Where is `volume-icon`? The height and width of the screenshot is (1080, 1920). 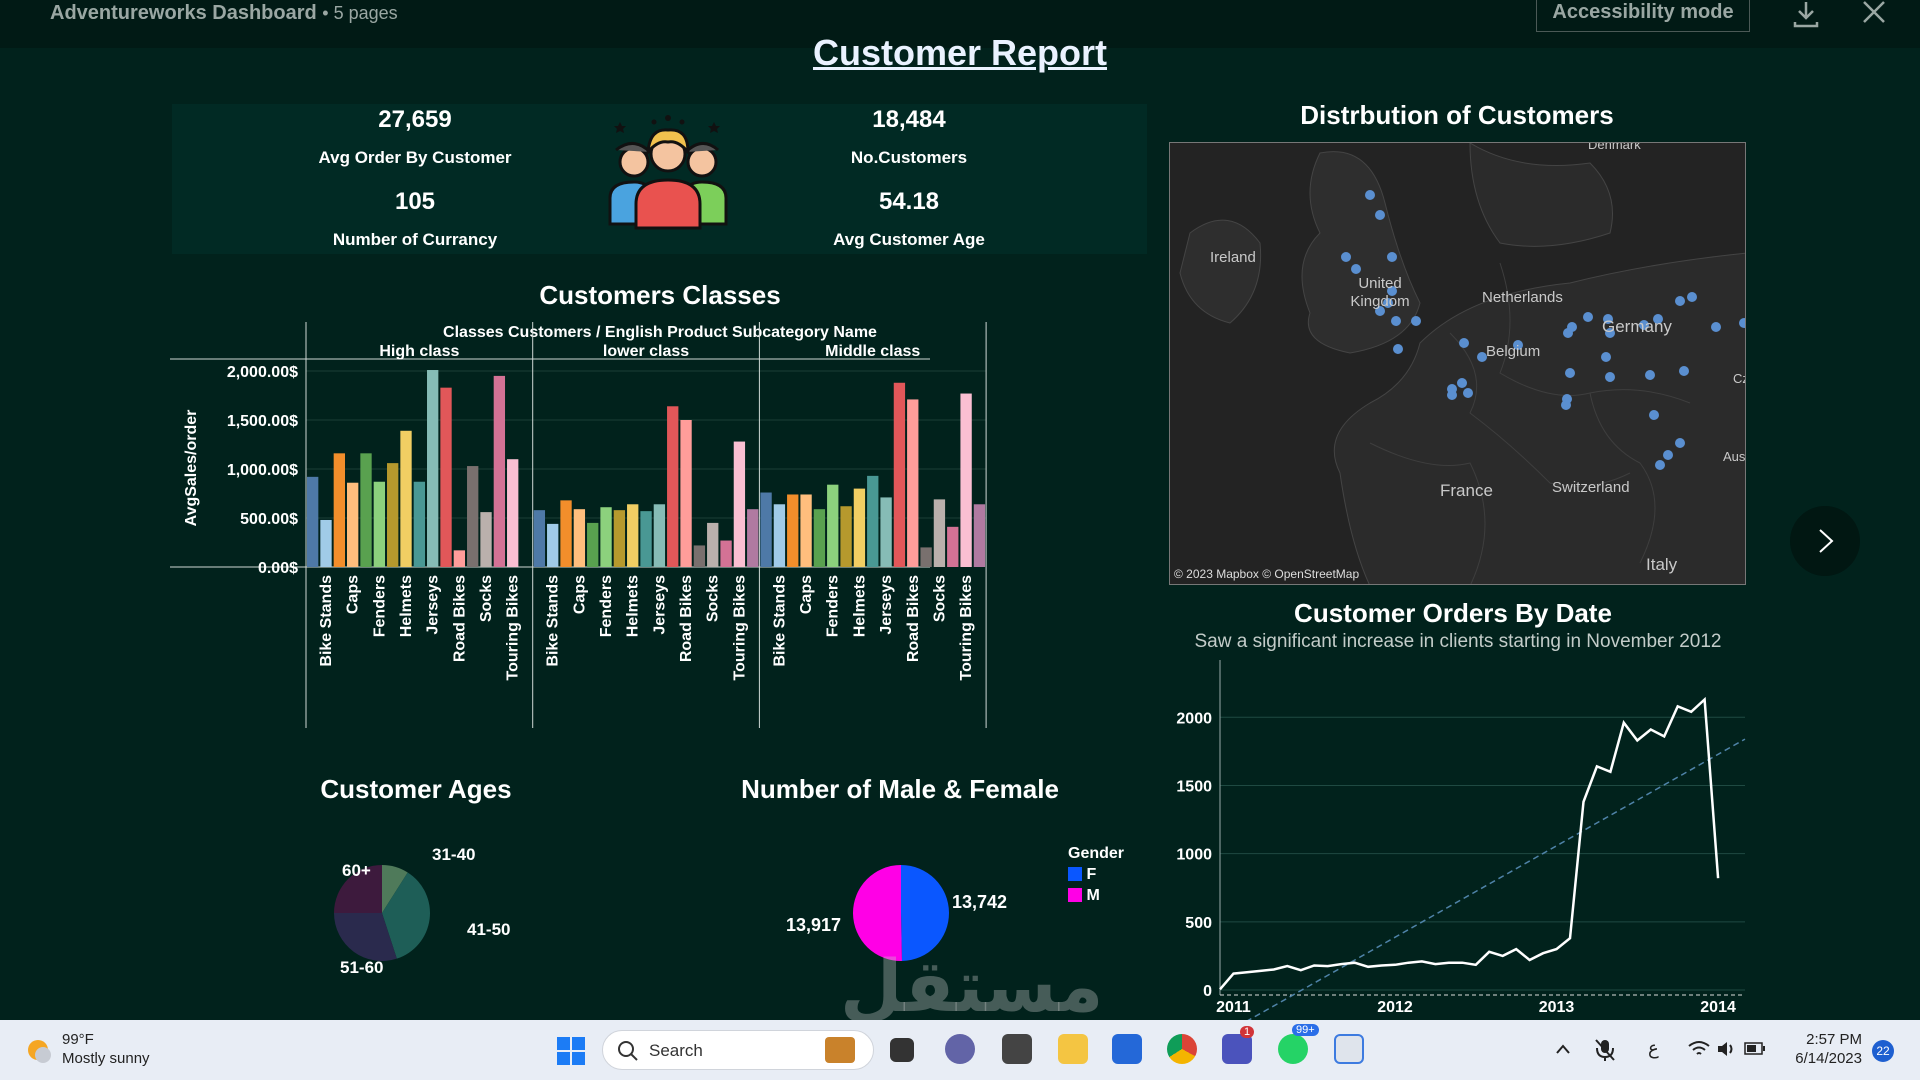
volume-icon is located at coordinates (1727, 1049).